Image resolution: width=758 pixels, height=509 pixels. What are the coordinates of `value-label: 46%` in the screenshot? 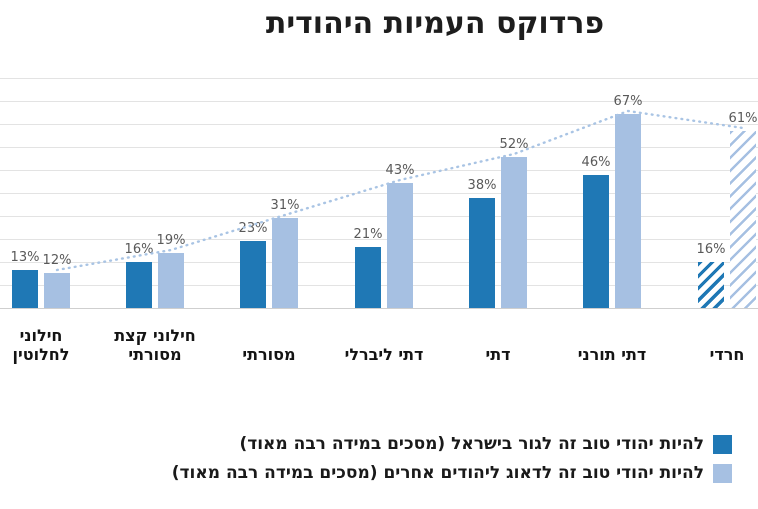 It's located at (596, 162).